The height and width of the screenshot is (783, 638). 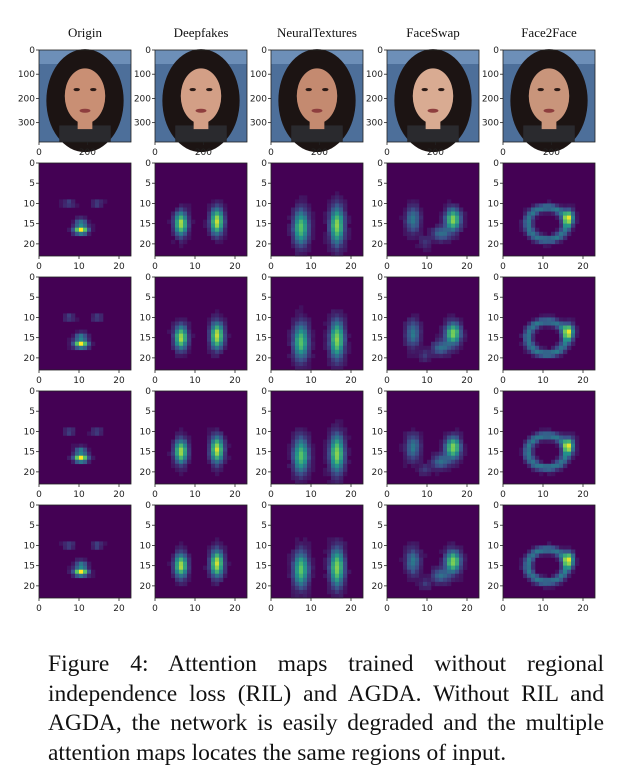 What do you see at coordinates (317, 32) in the screenshot?
I see `column-title: NeuralTextures` at bounding box center [317, 32].